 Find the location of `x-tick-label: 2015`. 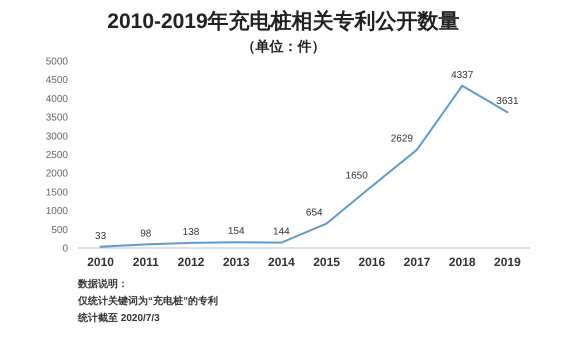

x-tick-label: 2015 is located at coordinates (326, 262).